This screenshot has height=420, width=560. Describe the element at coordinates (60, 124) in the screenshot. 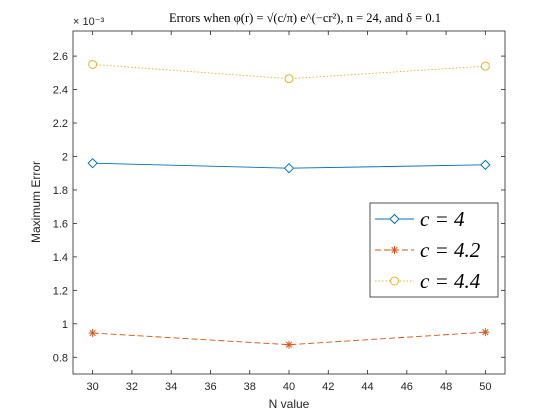

I see `y-tick-label: 2.2` at that location.